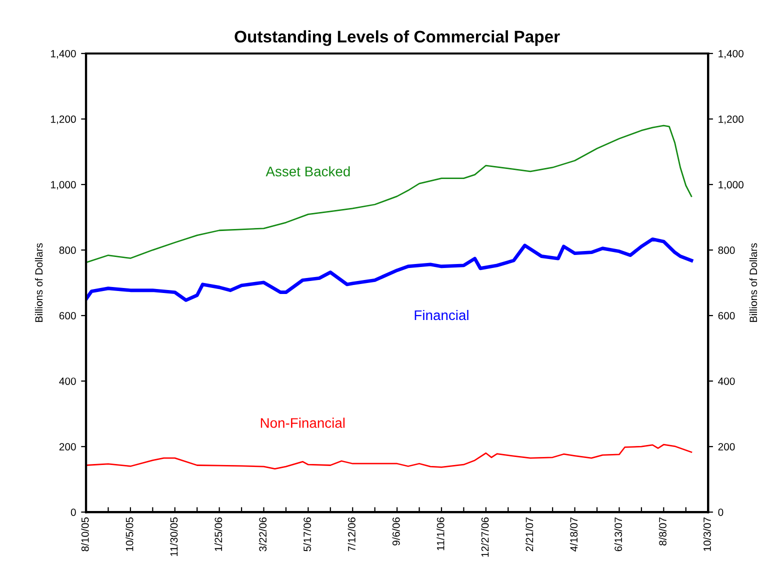 The height and width of the screenshot is (569, 768). Describe the element at coordinates (397, 38) in the screenshot. I see `chart-title: Outstanding Levels of Commercial Paper` at that location.